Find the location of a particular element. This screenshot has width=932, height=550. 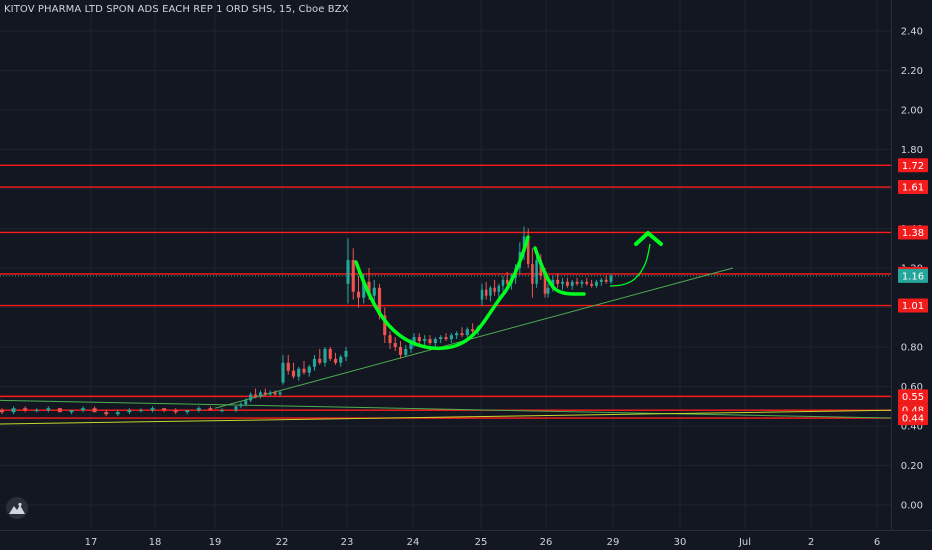

time-tick-label: Jul is located at coordinates (744, 542).